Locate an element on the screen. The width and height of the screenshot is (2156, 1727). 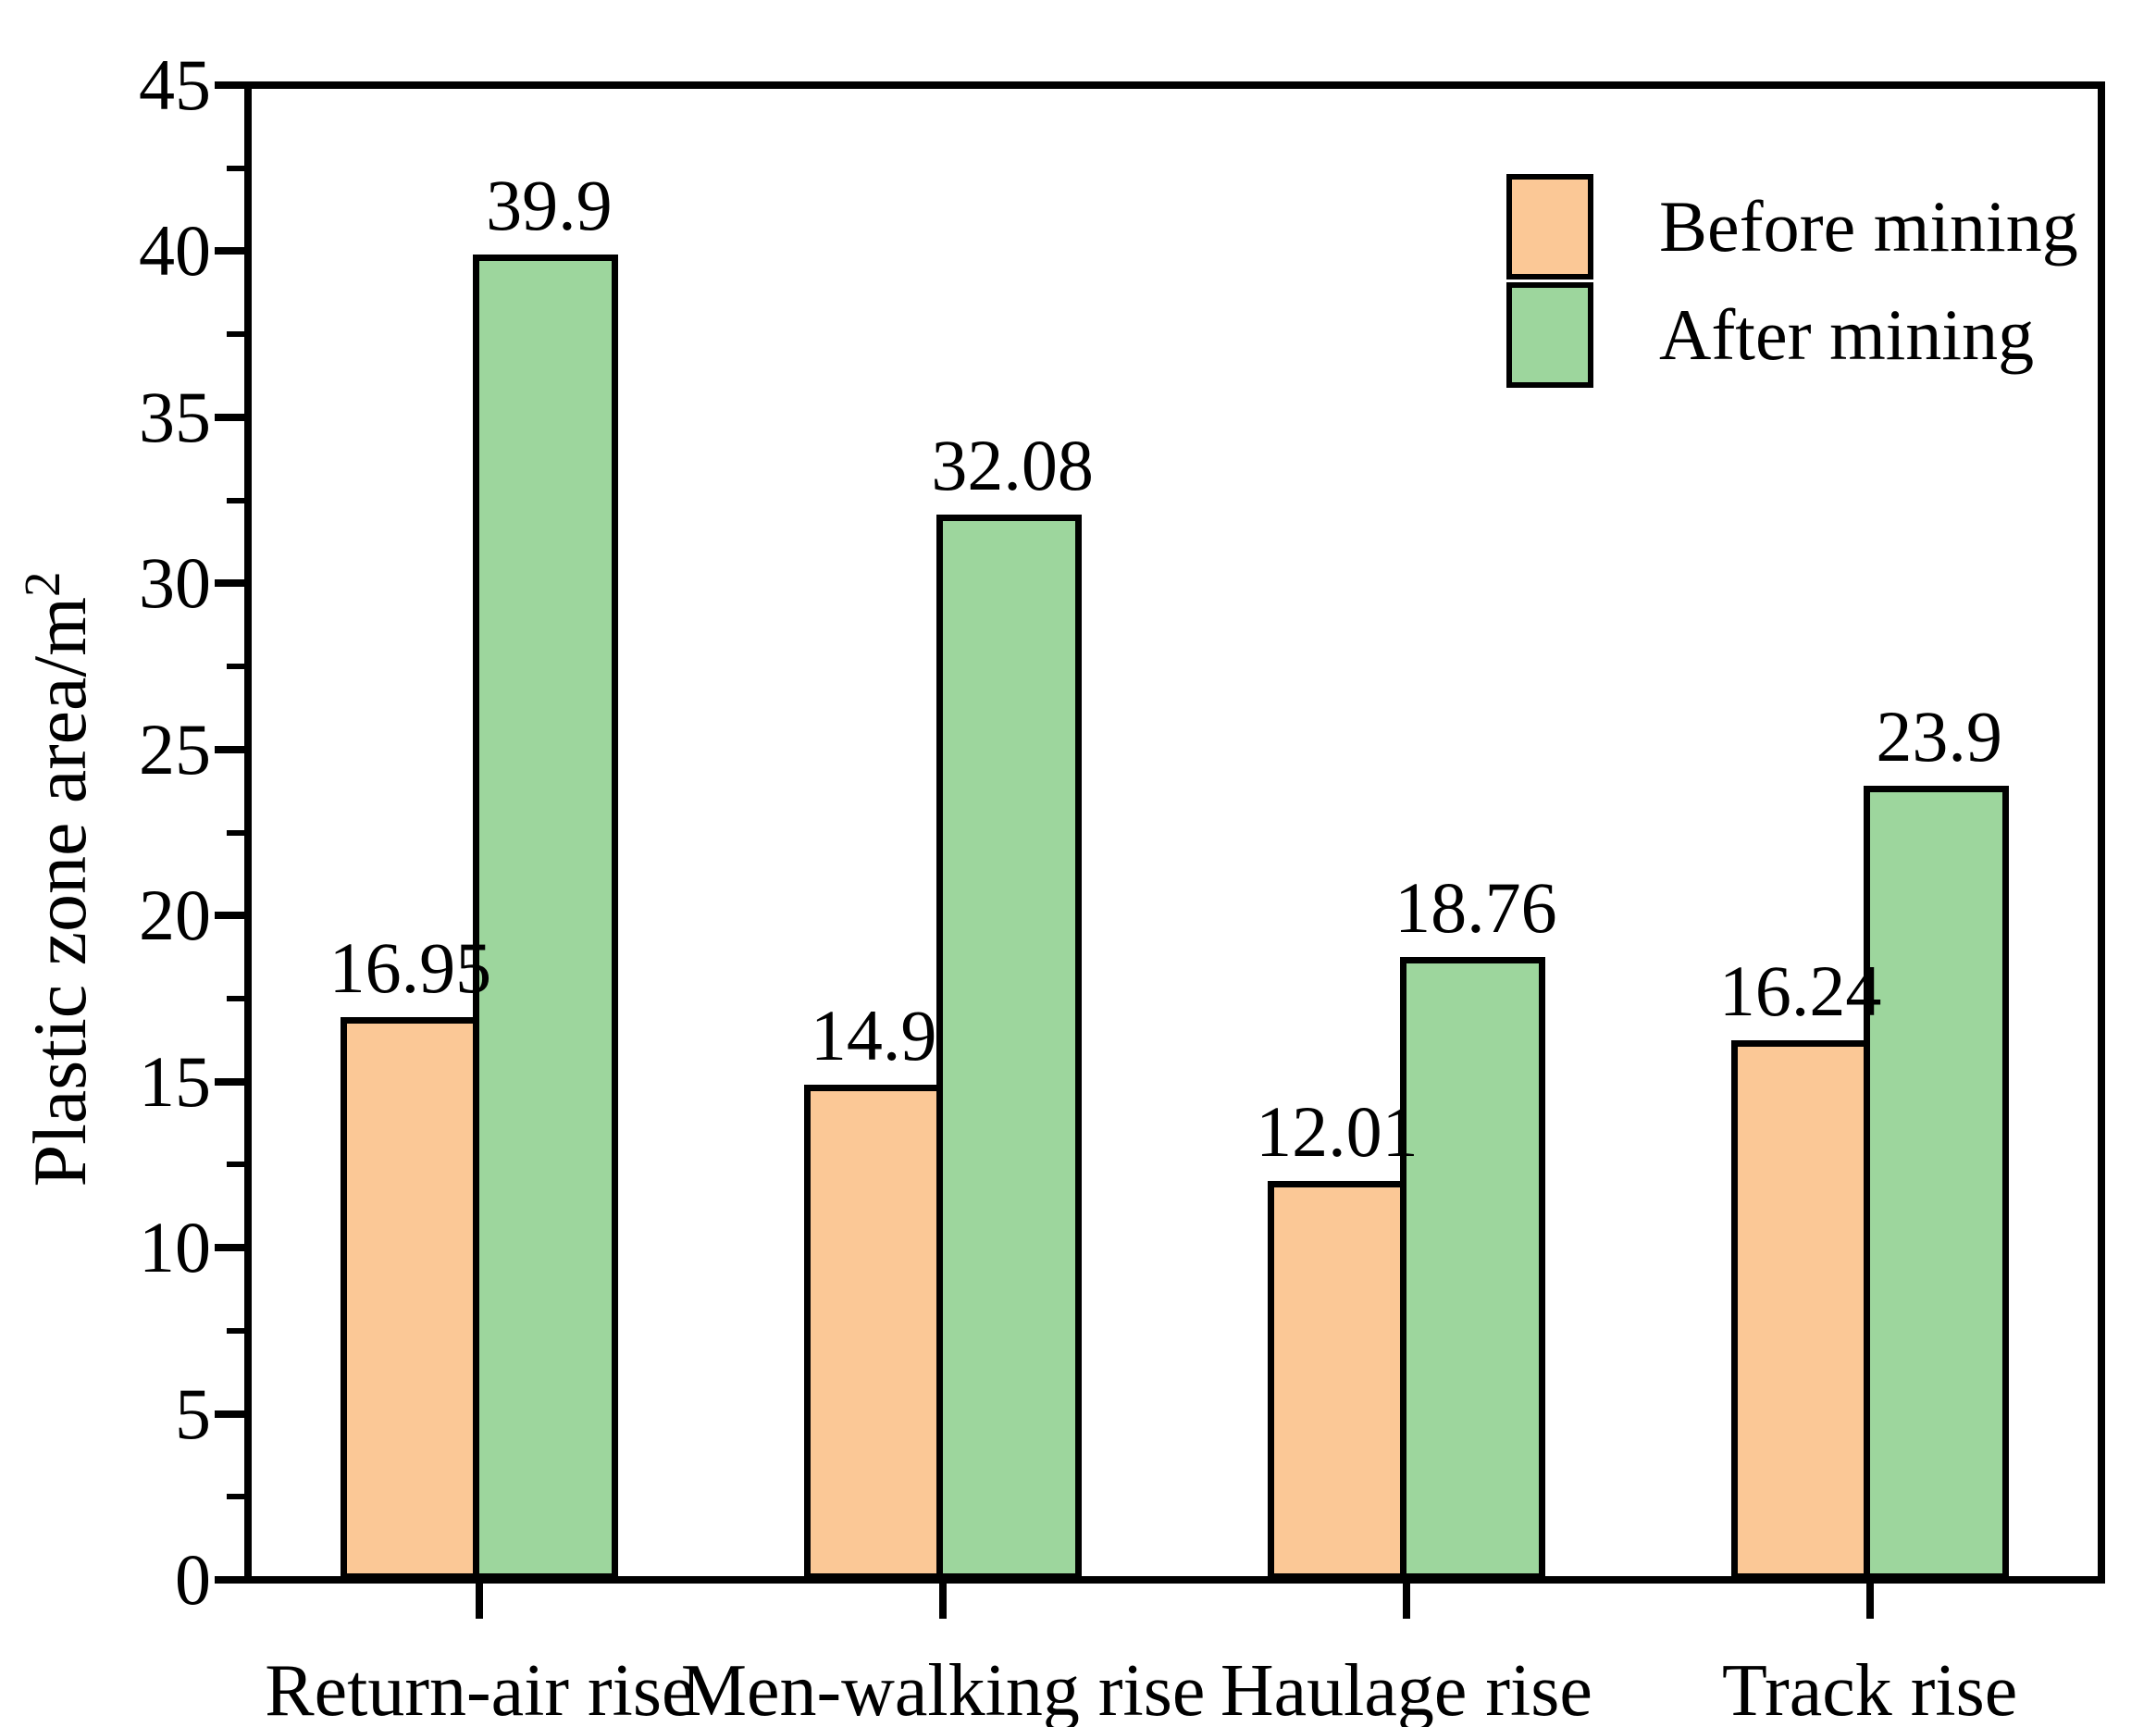
bar-value-label: 23.9 is located at coordinates (1939, 736).